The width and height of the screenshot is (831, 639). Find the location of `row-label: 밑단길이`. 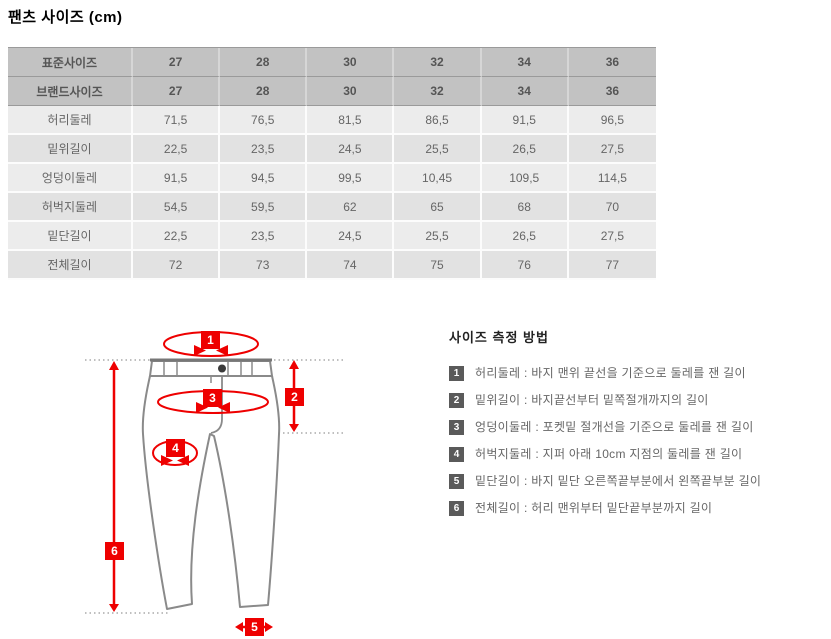

row-label: 밑단길이 is located at coordinates (70, 236).